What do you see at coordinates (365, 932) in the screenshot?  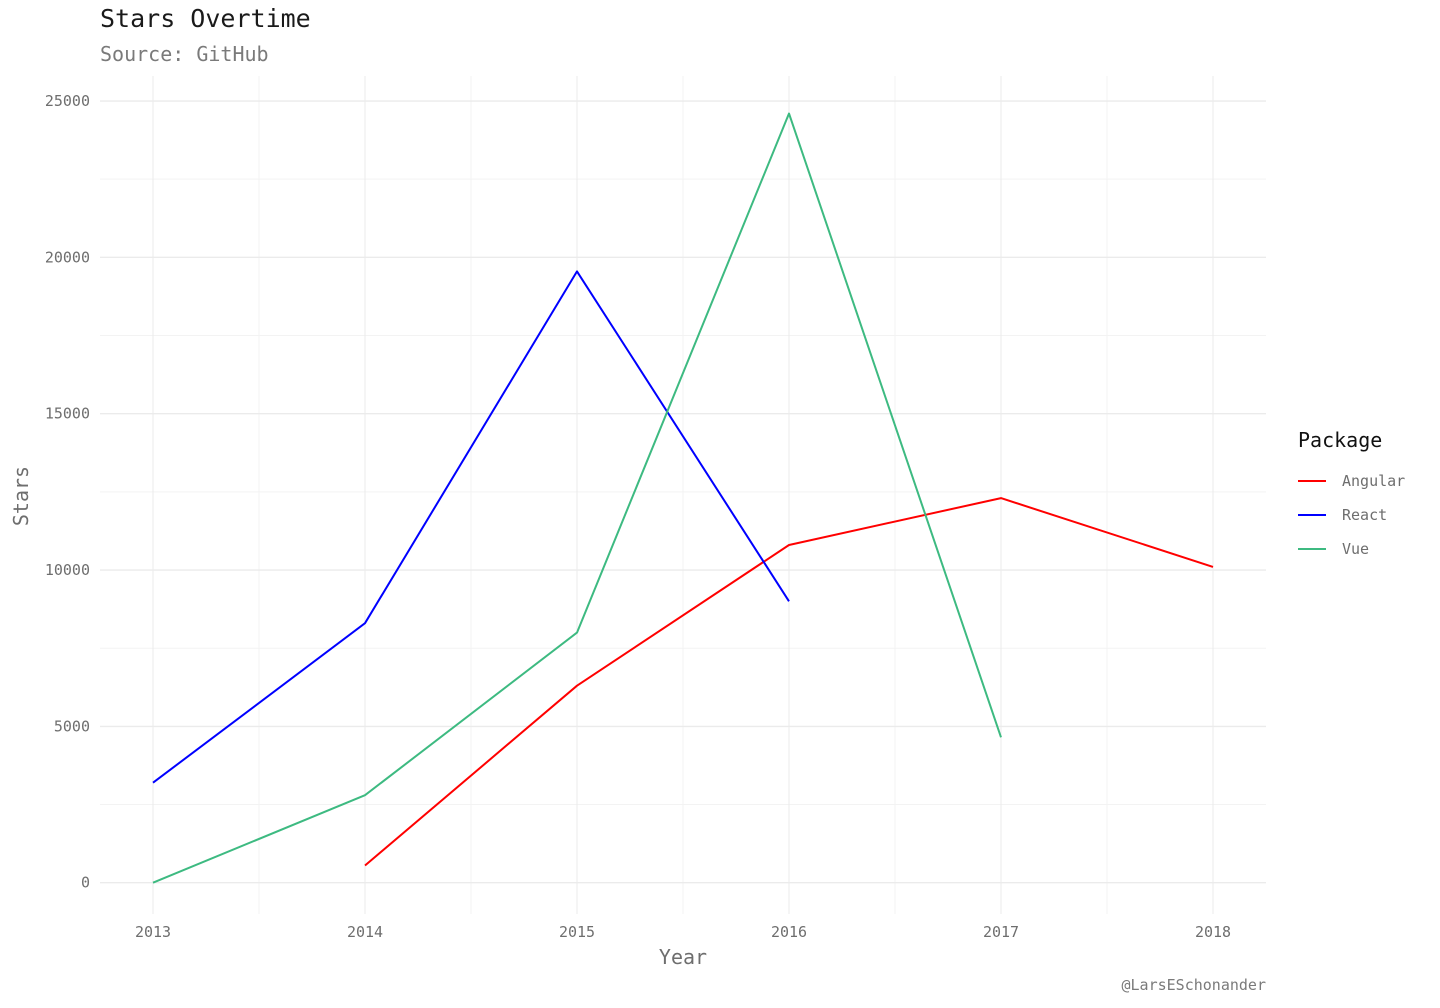 I see `x-tick-label: 2014` at bounding box center [365, 932].